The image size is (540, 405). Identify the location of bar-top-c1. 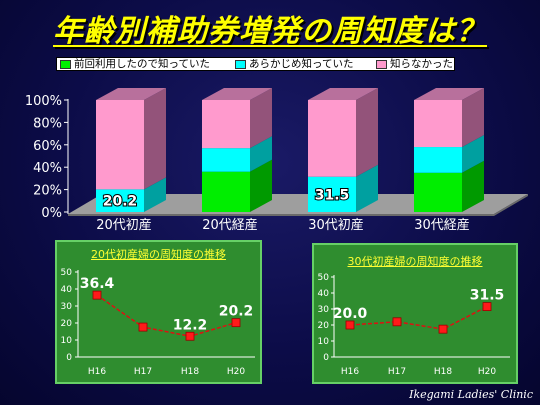
(131, 94).